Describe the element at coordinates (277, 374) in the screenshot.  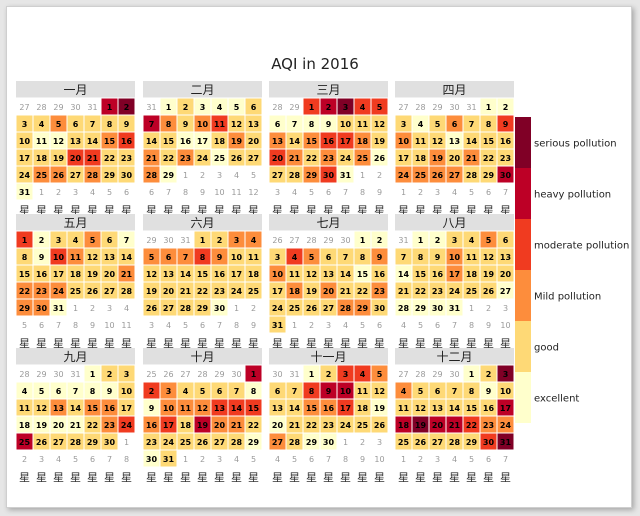
I see `day-number: 30` at that location.